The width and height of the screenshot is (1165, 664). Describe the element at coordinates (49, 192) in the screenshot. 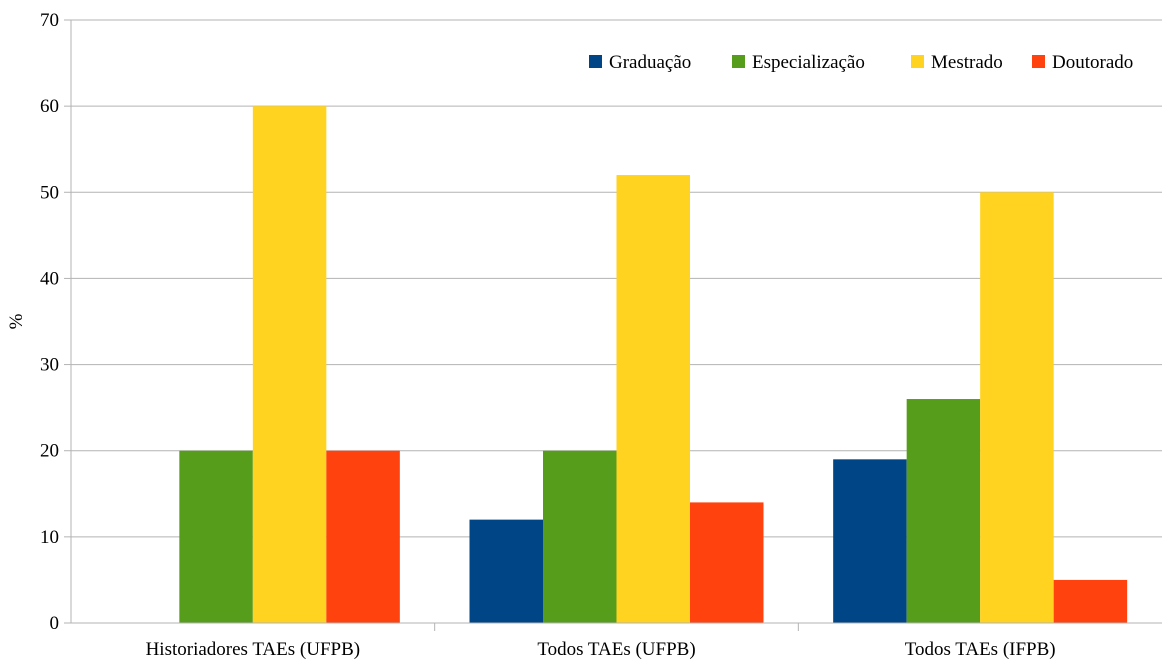

I see `y-tick-label: 50` at that location.